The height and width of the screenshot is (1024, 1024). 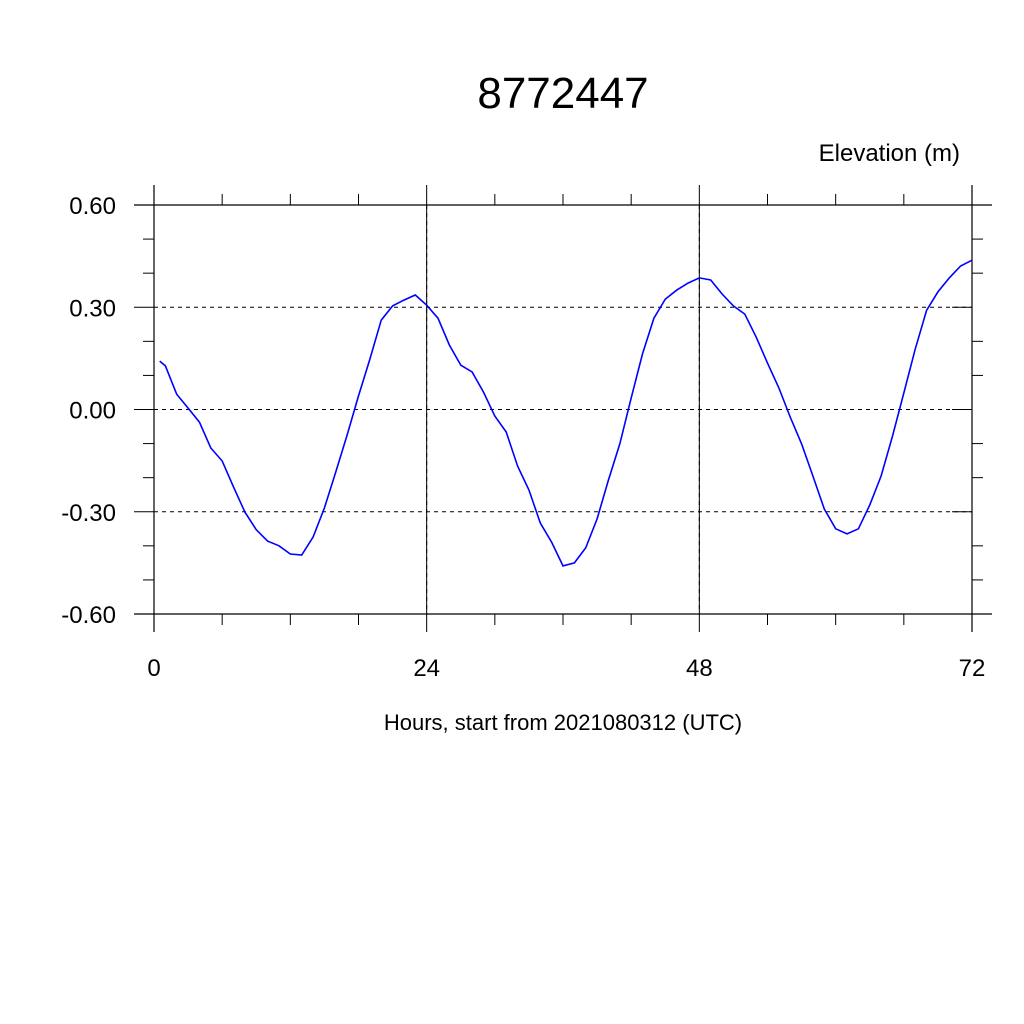 What do you see at coordinates (972, 668) in the screenshot?
I see `x-tick-label: 72` at bounding box center [972, 668].